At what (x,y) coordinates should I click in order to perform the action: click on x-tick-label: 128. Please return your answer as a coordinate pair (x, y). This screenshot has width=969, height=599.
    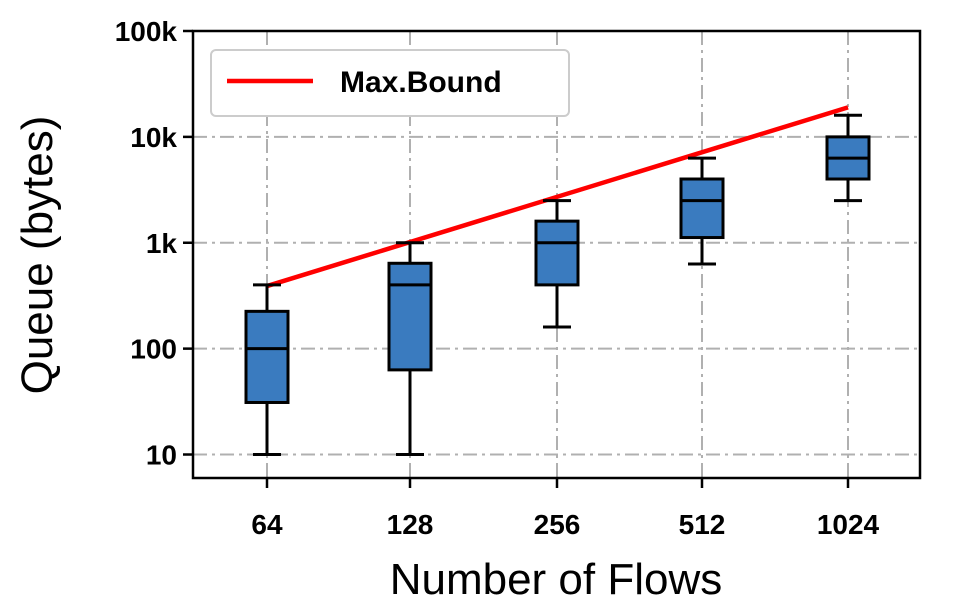
    Looking at the image, I should click on (410, 524).